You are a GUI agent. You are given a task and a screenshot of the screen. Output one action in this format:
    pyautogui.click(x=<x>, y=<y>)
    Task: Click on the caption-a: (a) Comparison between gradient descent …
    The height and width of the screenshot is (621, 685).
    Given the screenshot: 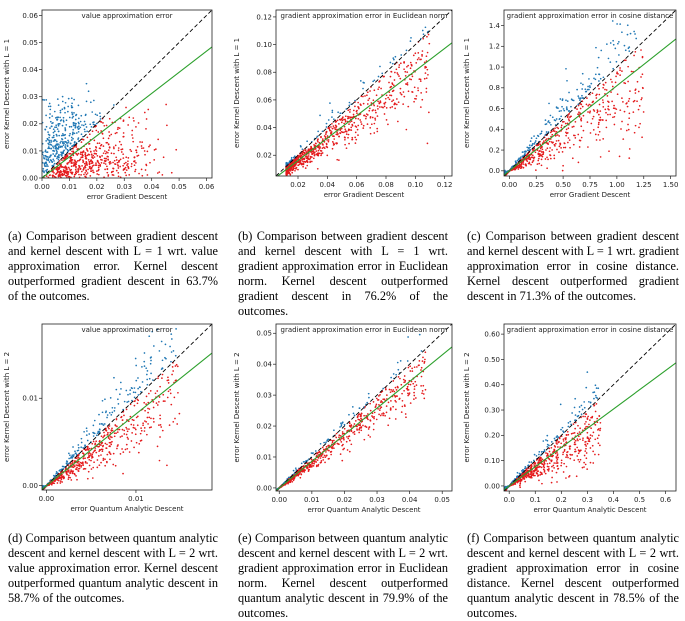 What is the action you would take?
    pyautogui.click(x=113, y=266)
    